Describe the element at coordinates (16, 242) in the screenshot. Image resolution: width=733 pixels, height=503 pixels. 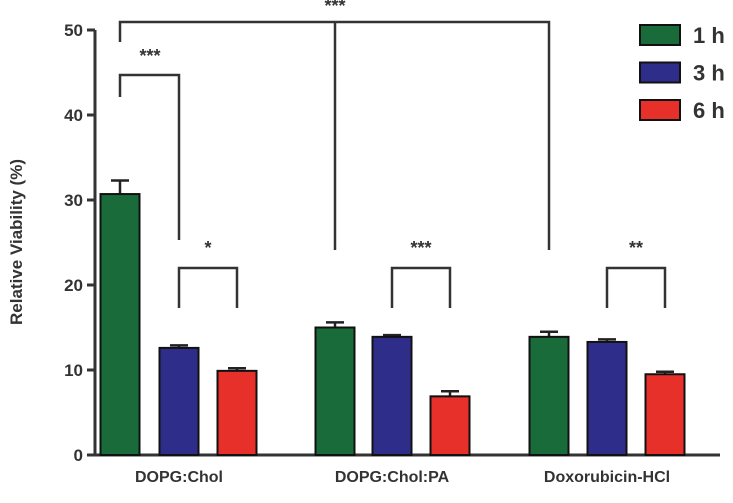
I see `y-axis-label: Relative Viability (%)` at that location.